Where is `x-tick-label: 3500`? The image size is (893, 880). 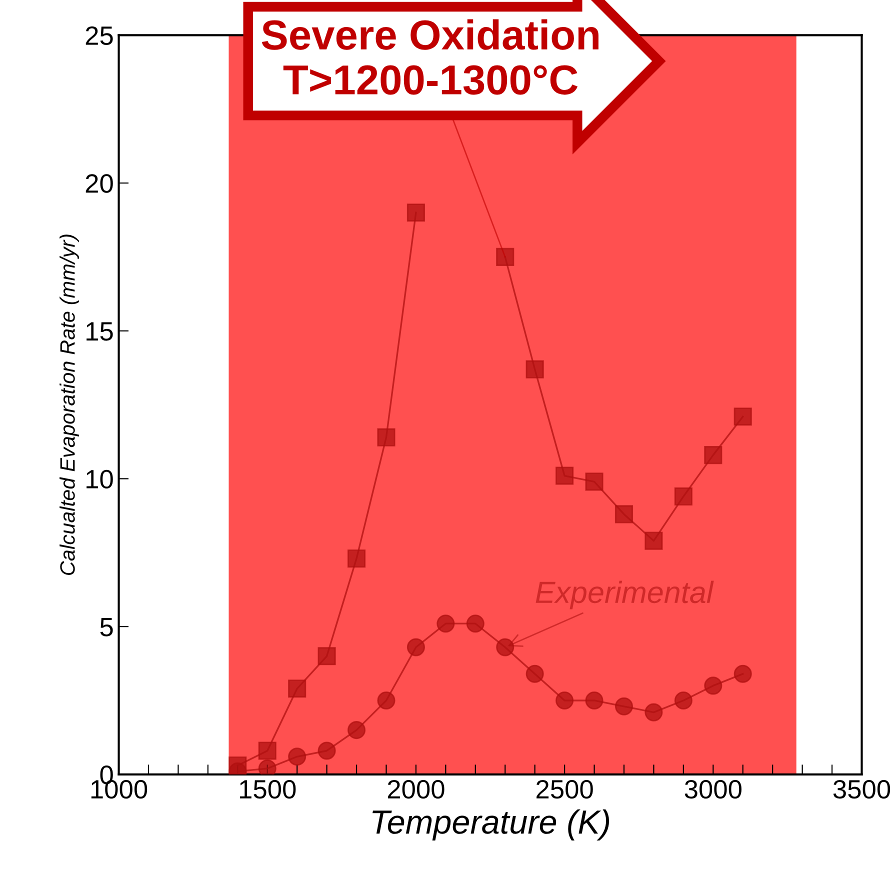
x-tick-label: 3500 is located at coordinates (861, 789).